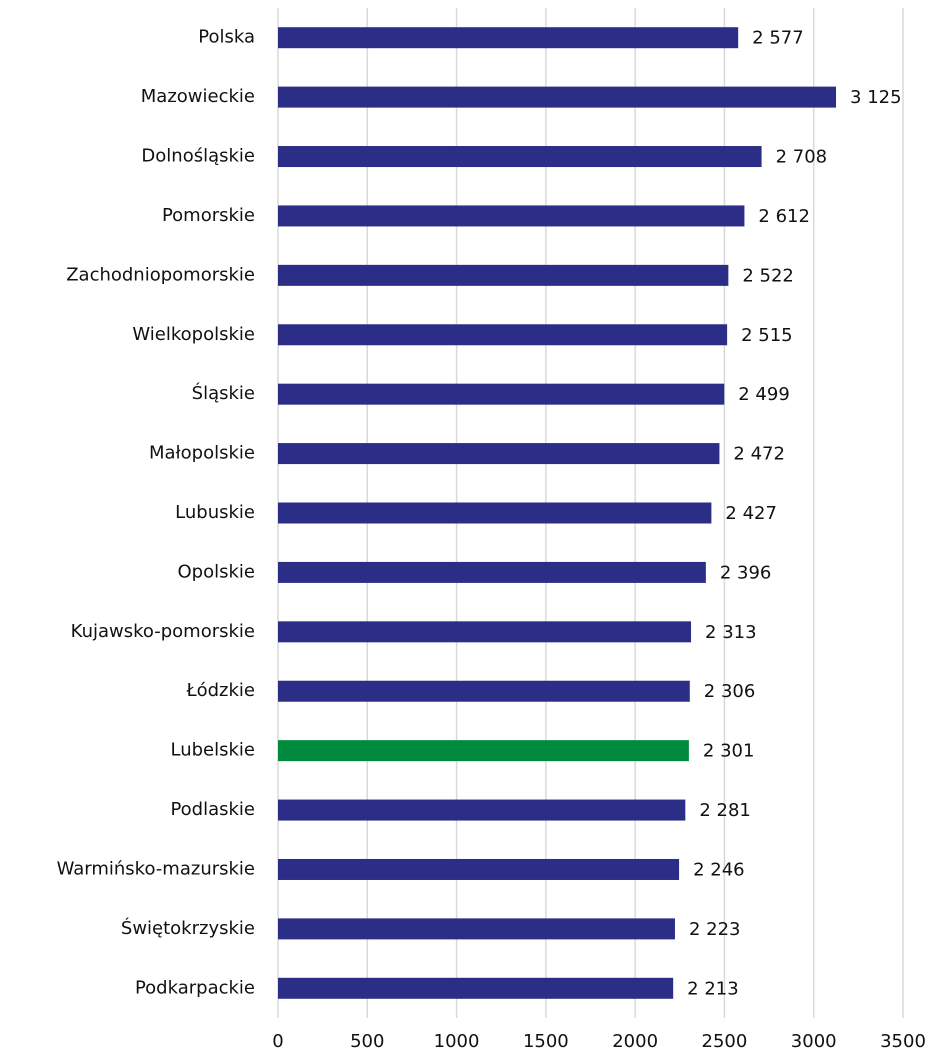  Describe the element at coordinates (751, 513) in the screenshot. I see `value-label: 2 427` at that location.